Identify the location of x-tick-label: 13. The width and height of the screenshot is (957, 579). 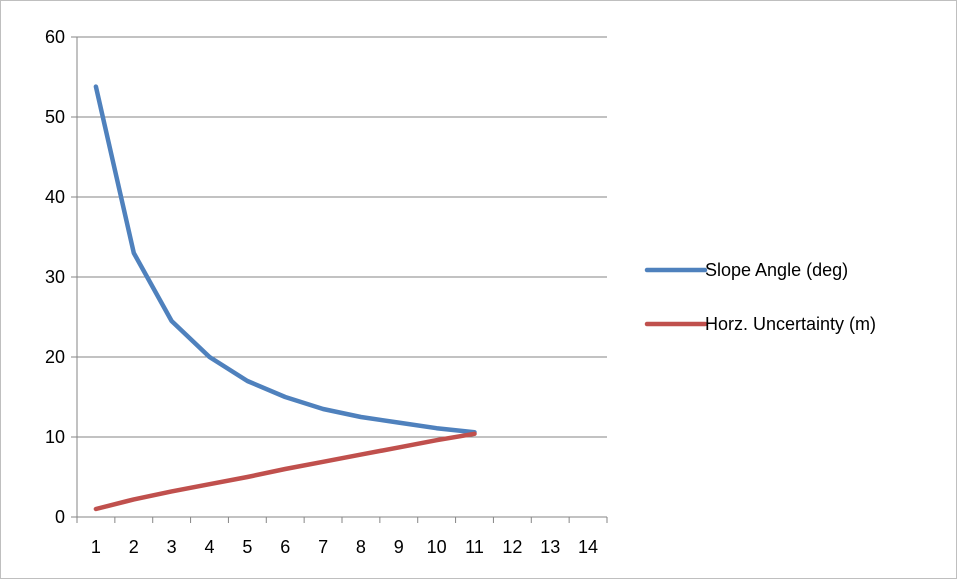
(550, 547).